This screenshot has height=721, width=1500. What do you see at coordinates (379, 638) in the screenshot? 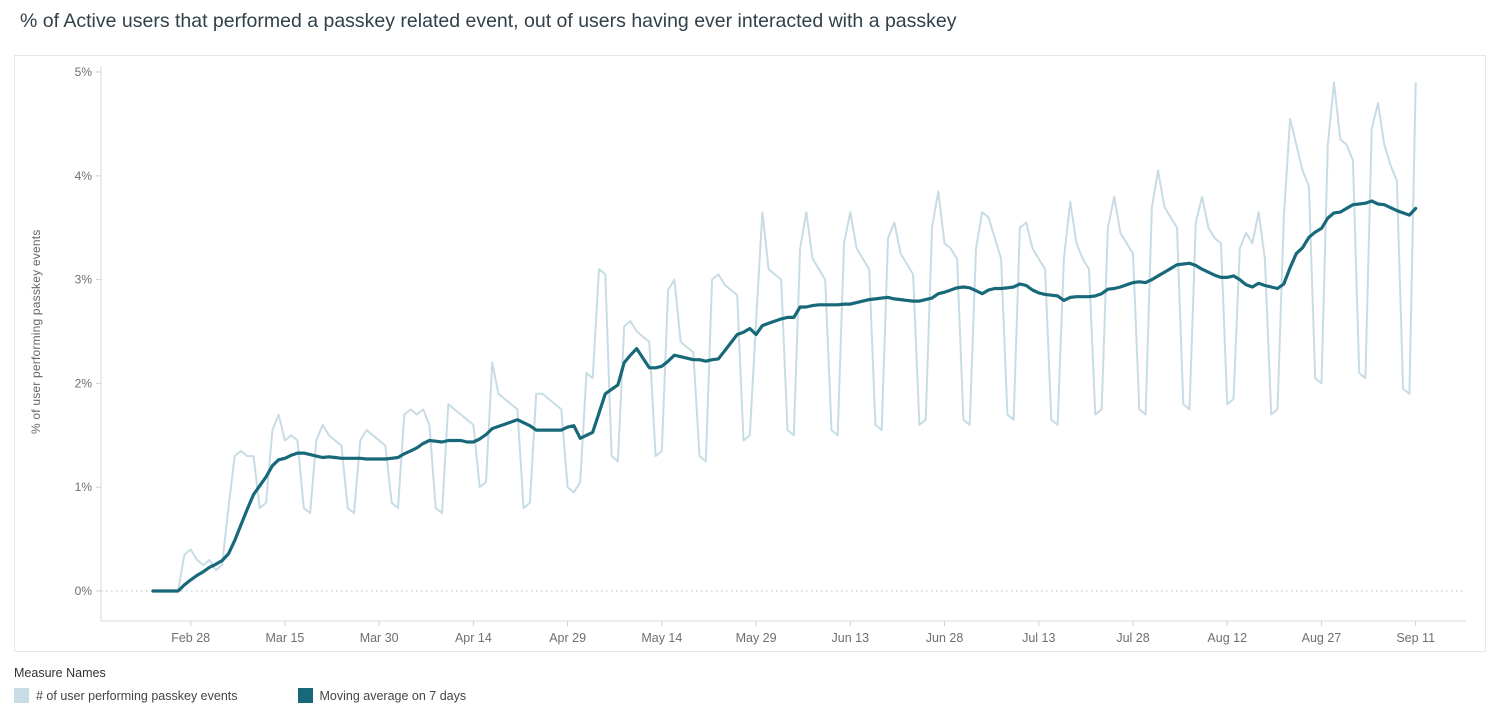
I see `x-tick-label: Mar 30` at bounding box center [379, 638].